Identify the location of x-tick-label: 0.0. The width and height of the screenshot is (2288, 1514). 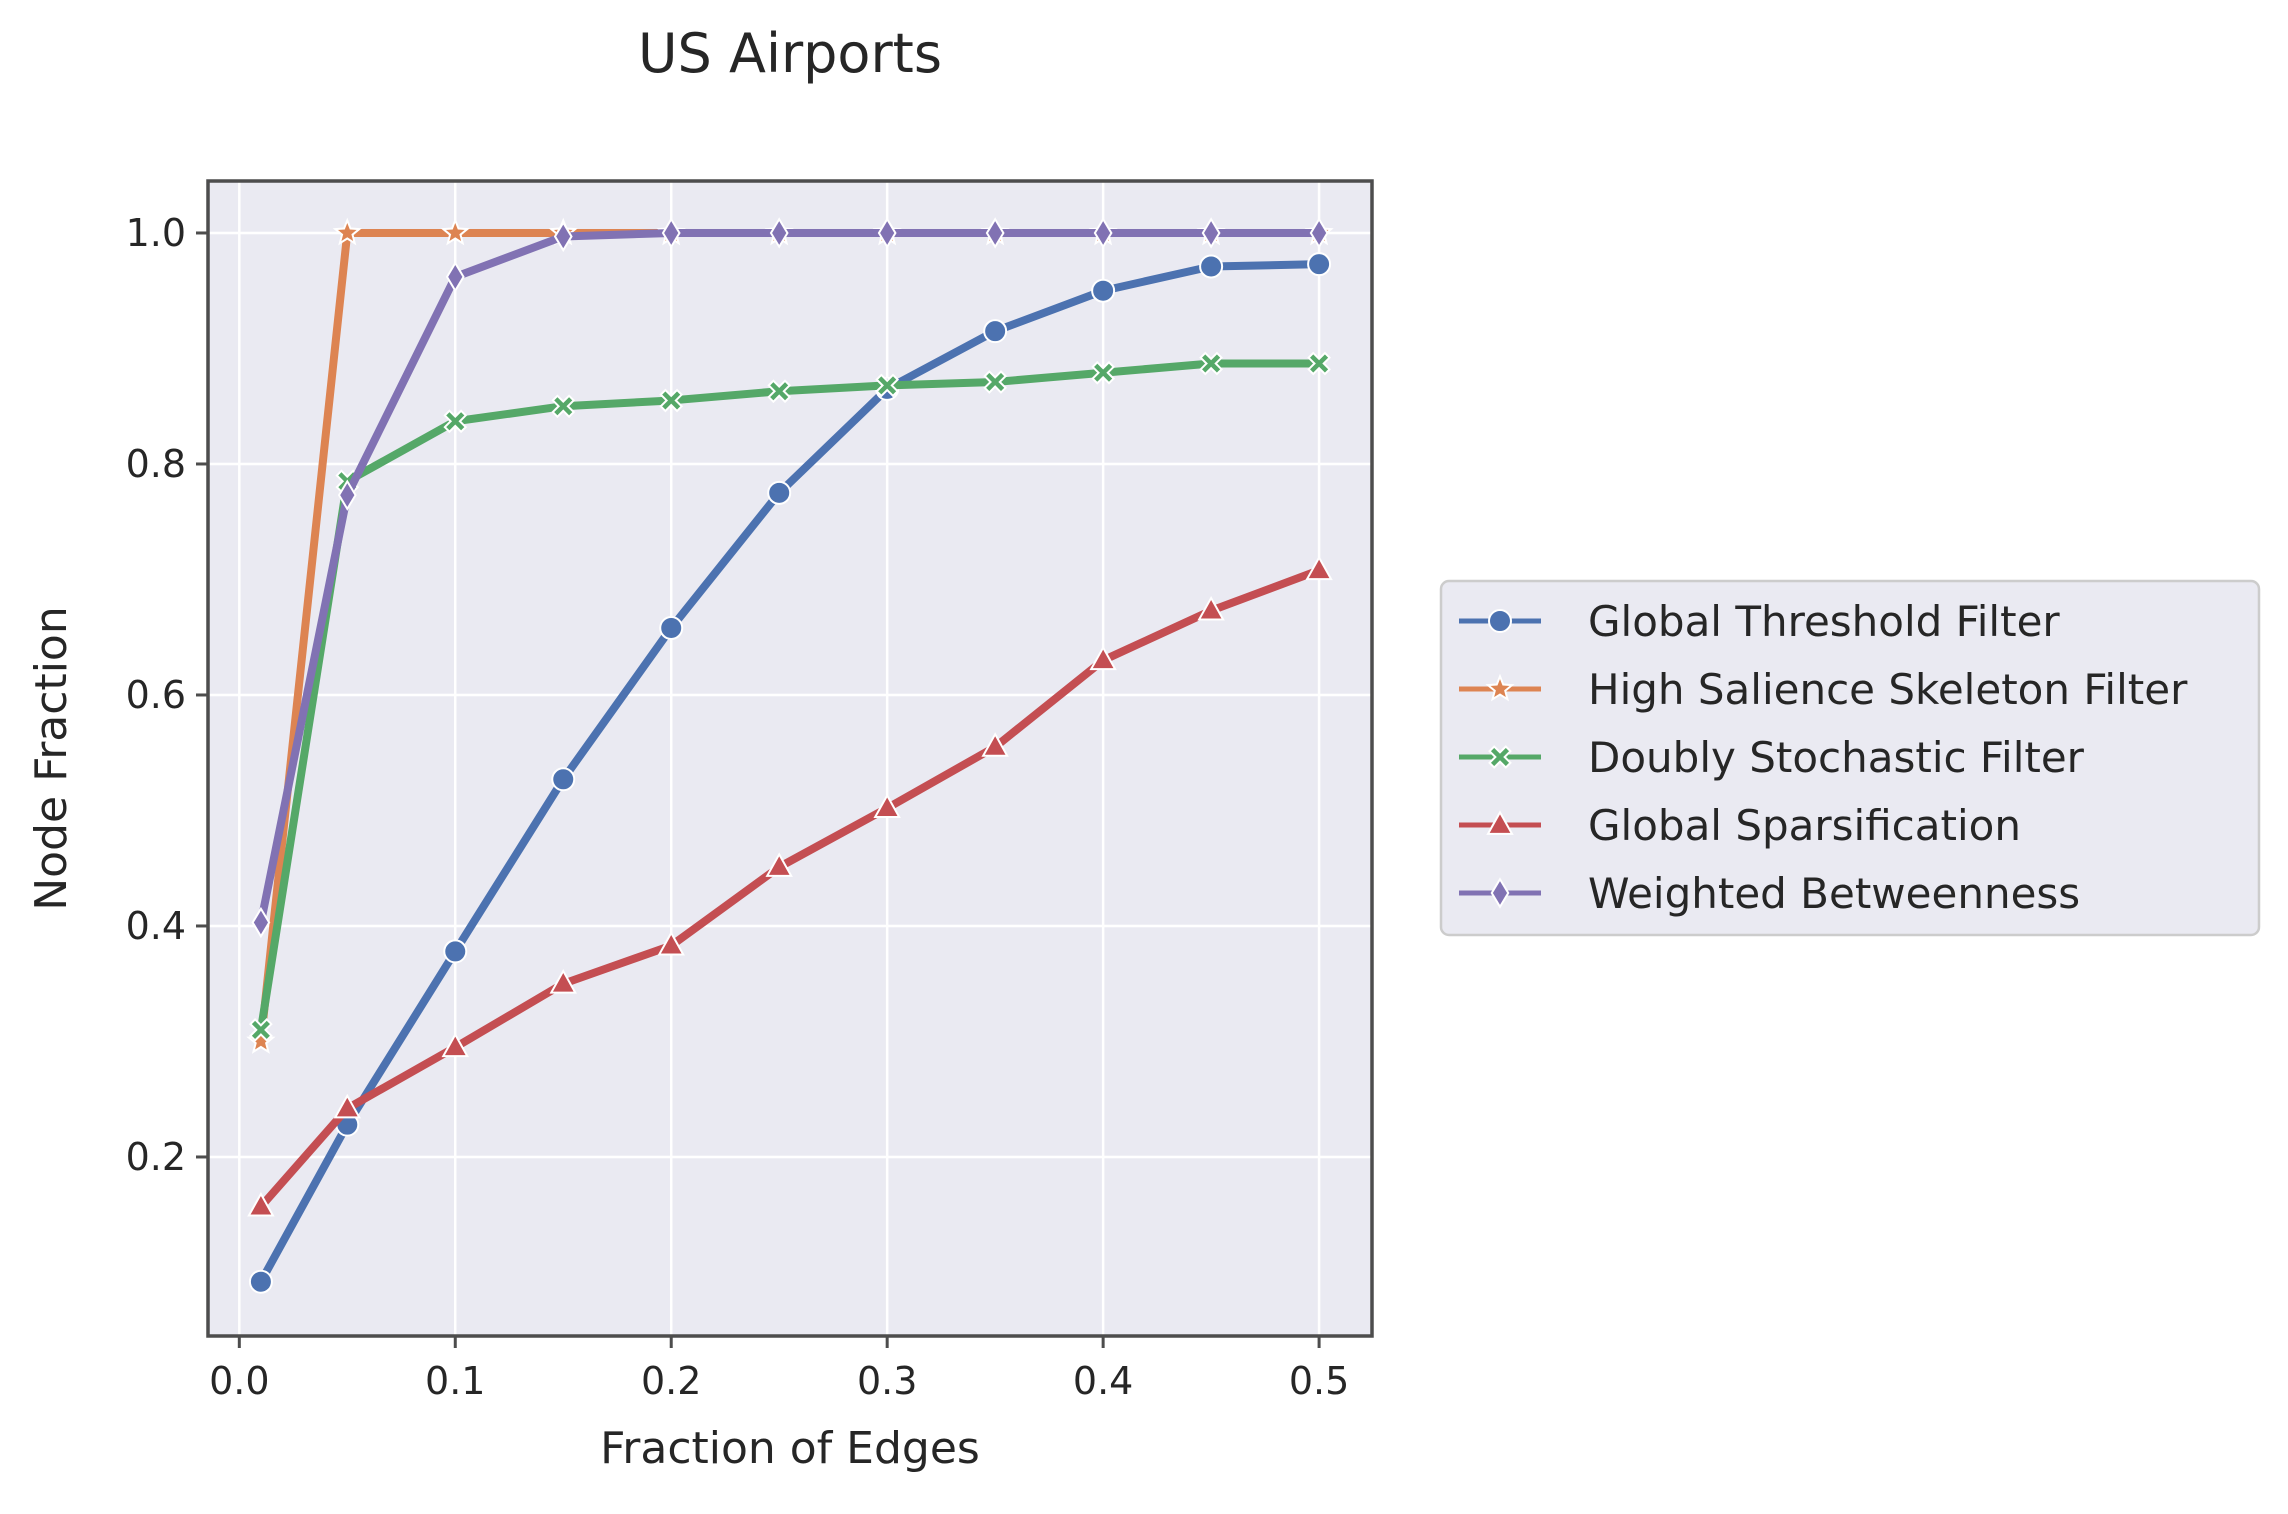
(239, 1381).